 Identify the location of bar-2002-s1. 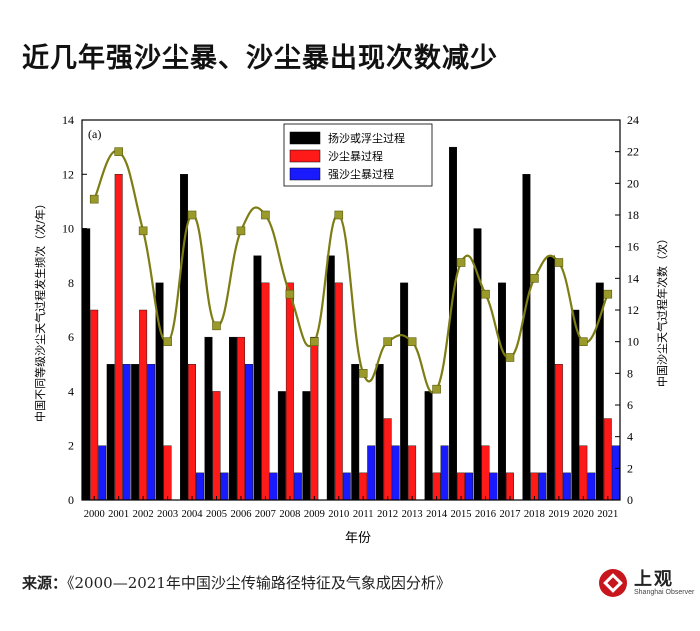
(143, 405).